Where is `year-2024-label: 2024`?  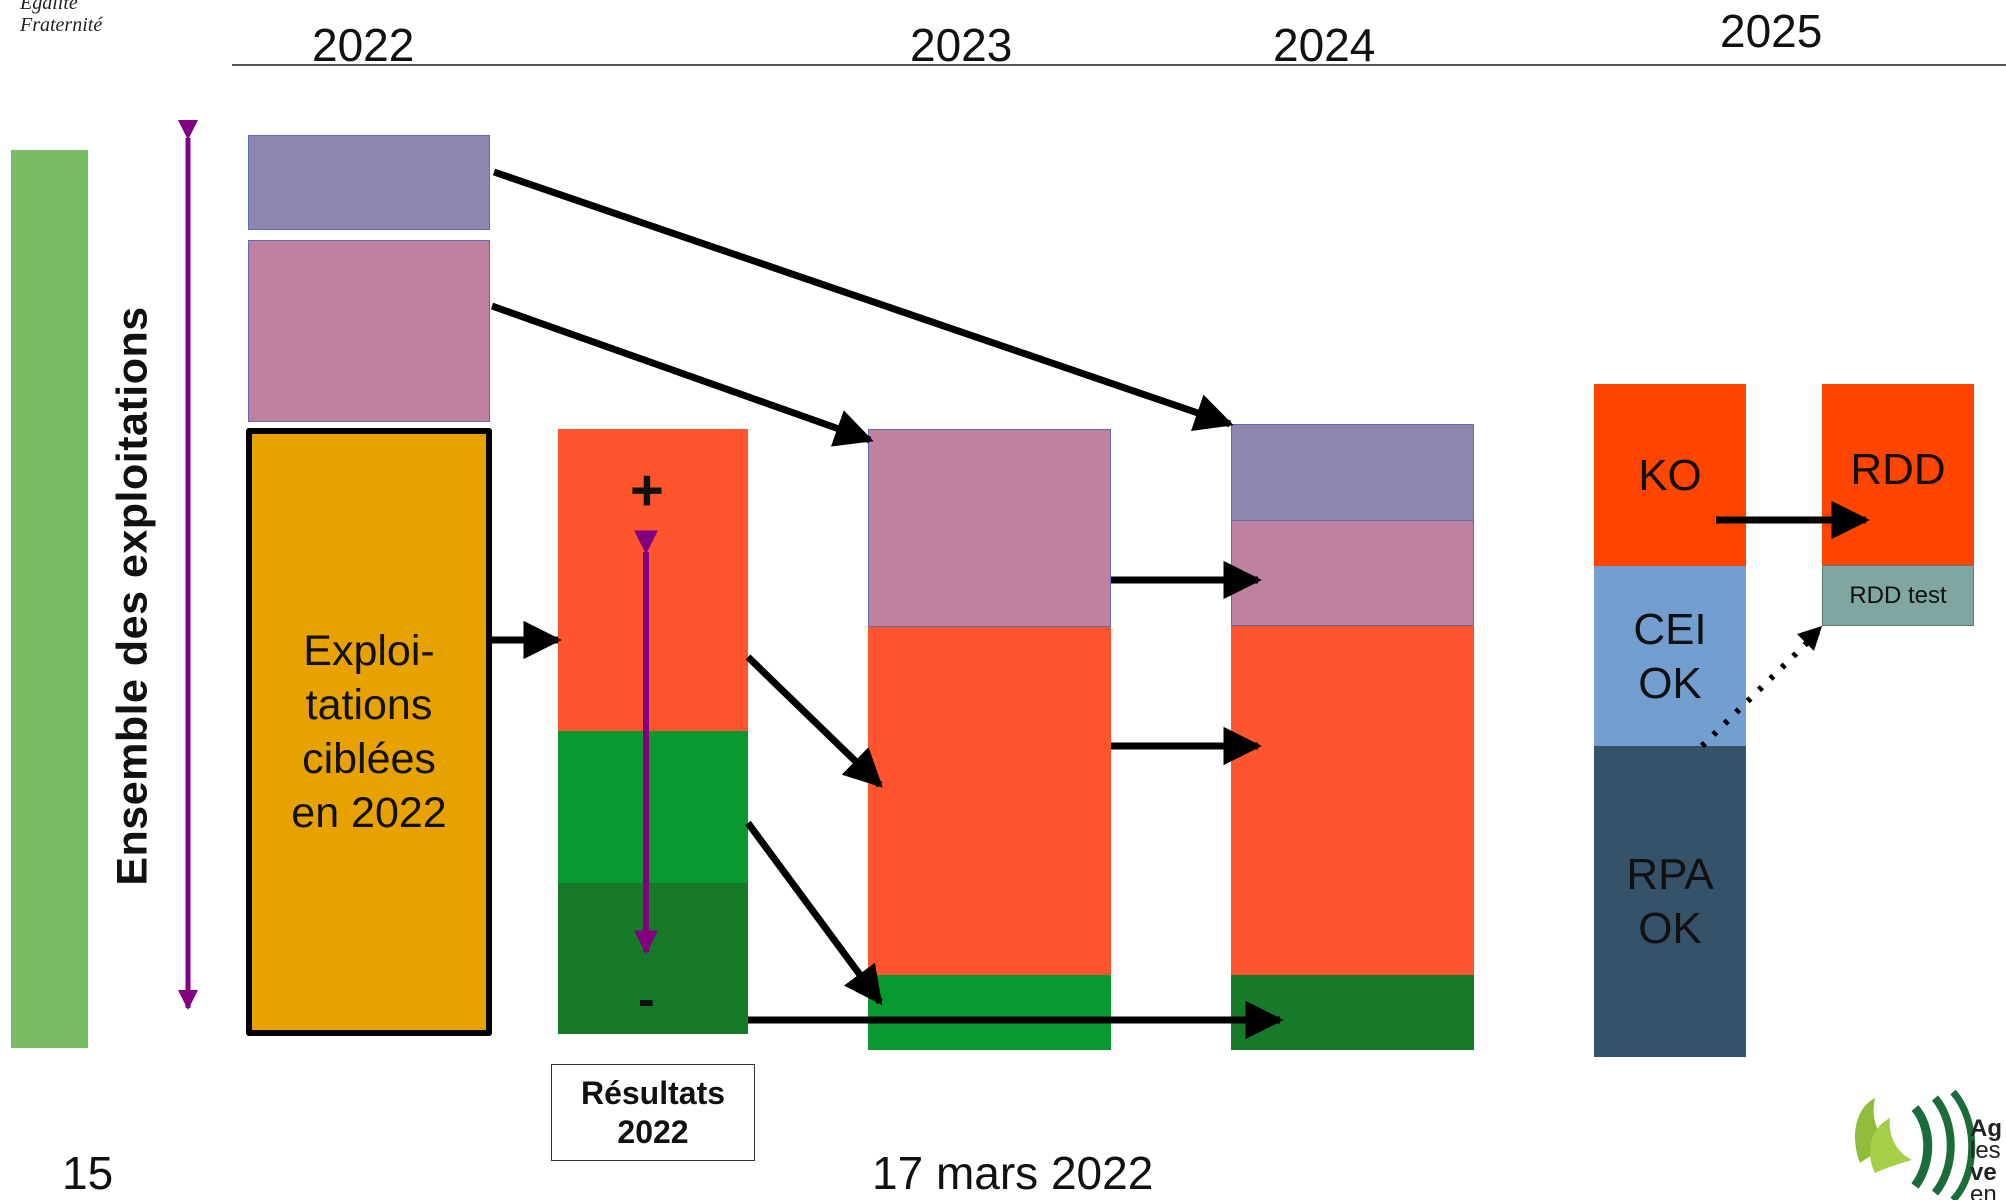
year-2024-label: 2024 is located at coordinates (1324, 45).